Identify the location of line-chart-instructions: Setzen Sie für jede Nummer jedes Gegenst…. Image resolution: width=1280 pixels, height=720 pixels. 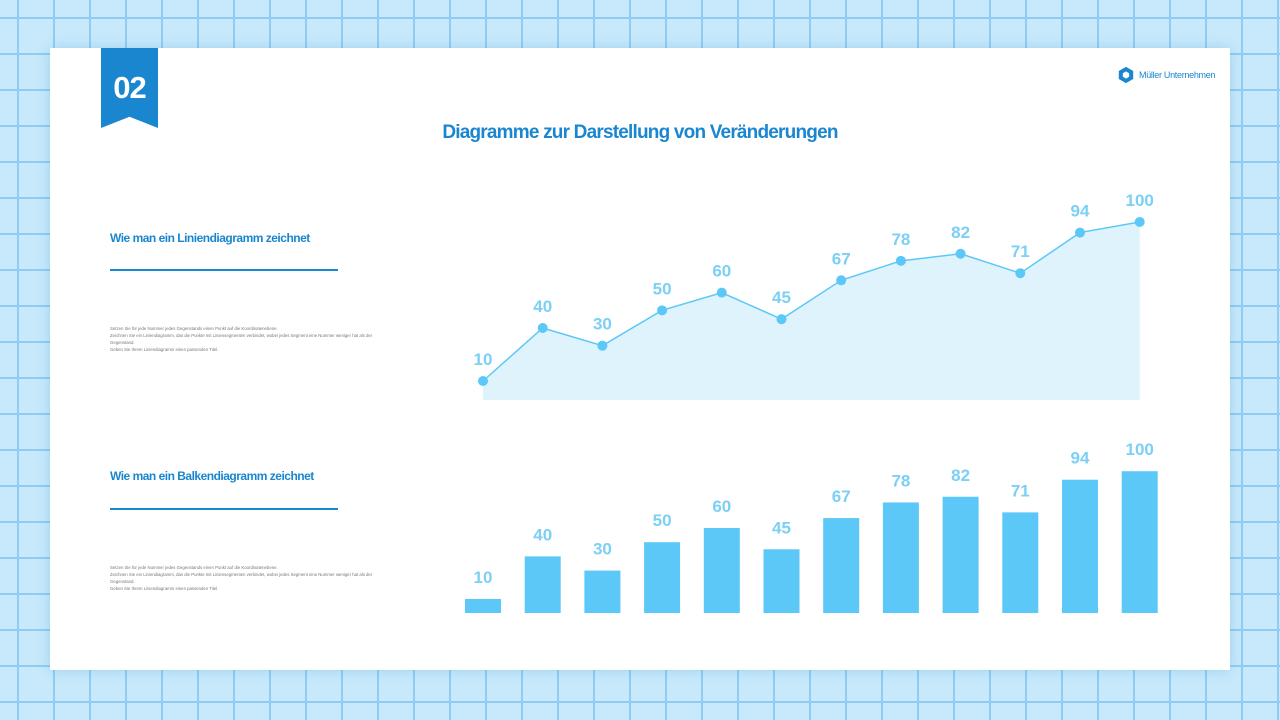
(250, 339).